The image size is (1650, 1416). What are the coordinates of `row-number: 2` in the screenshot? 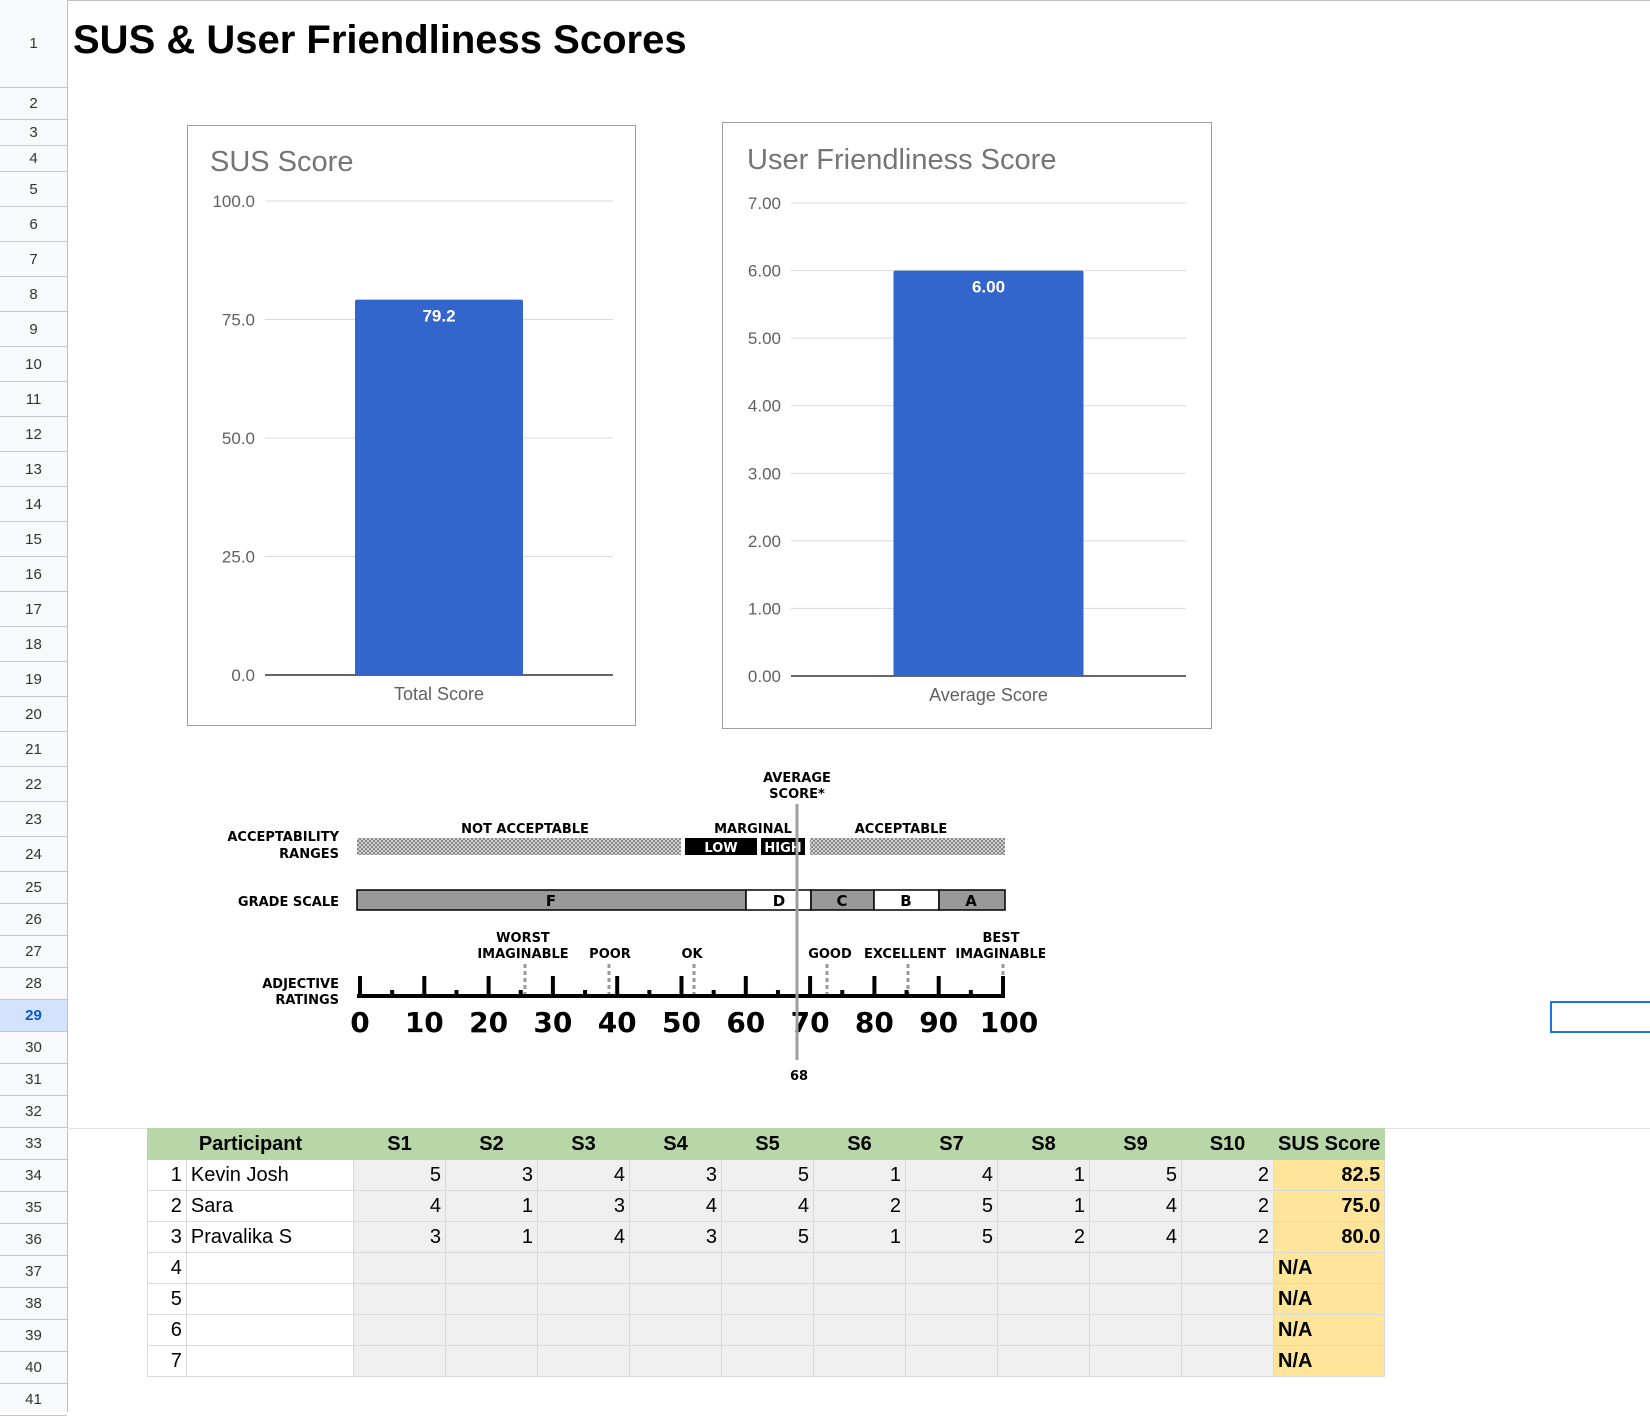 It's located at (33, 104).